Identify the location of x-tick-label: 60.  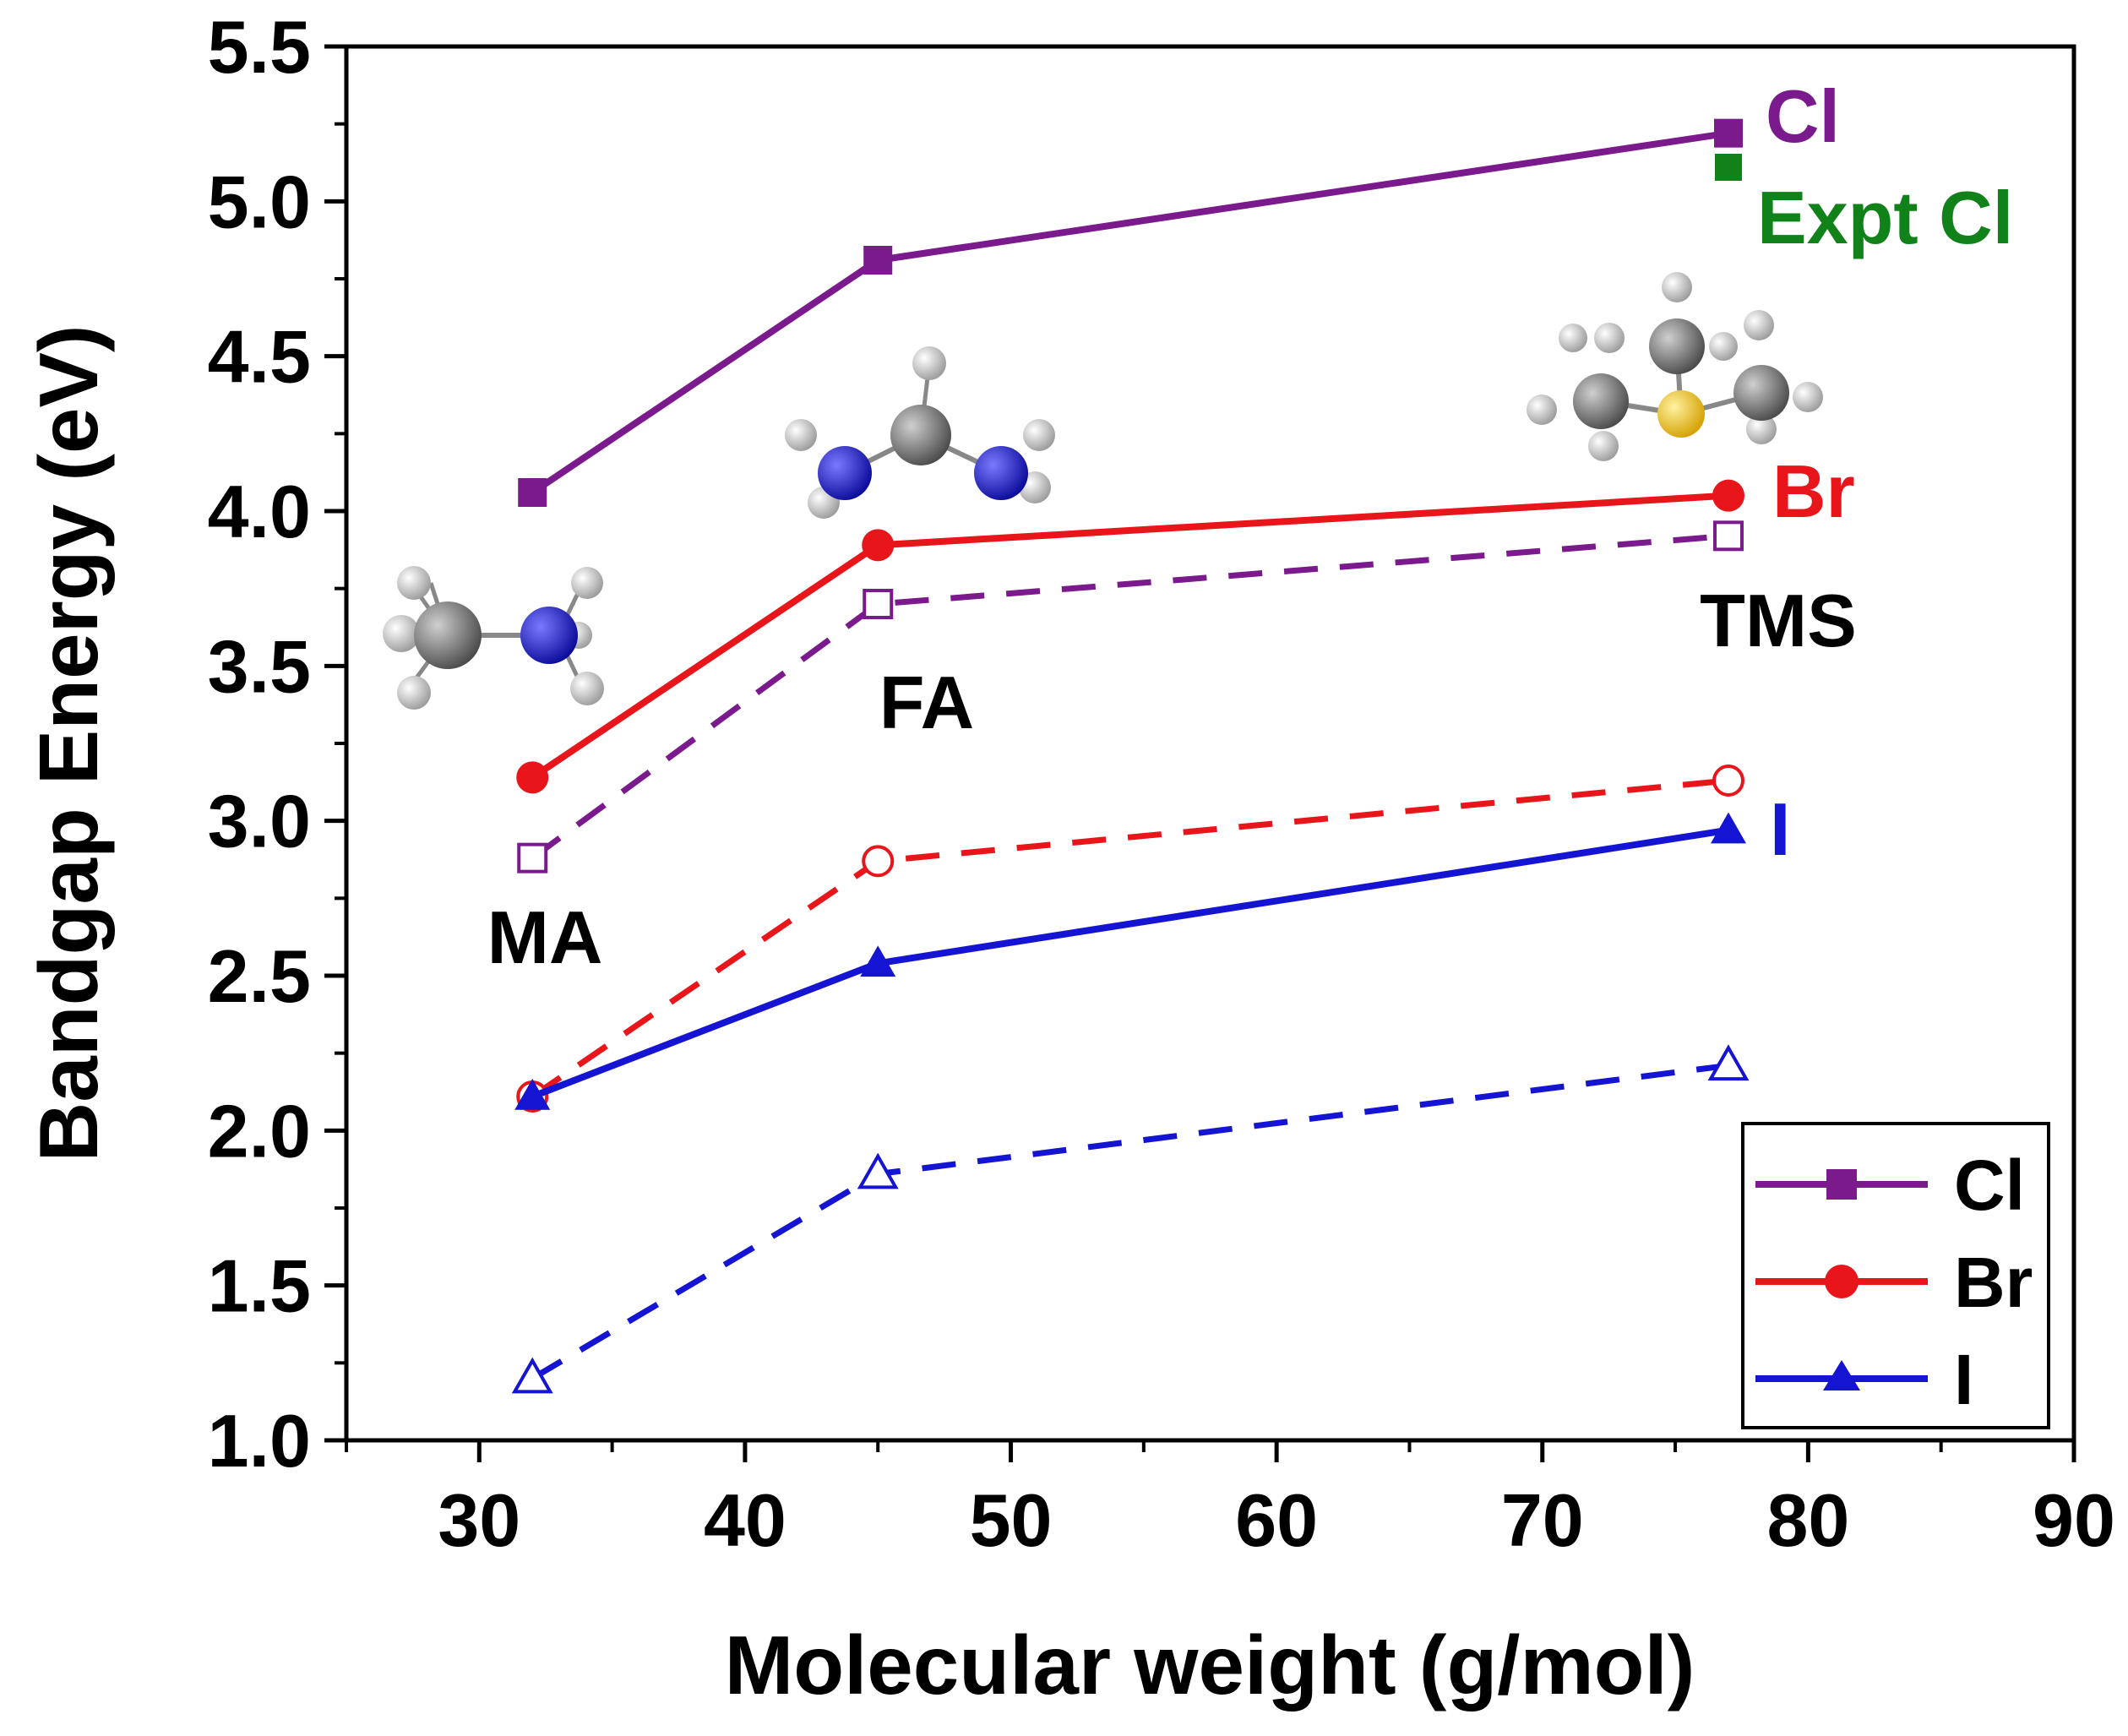
(1276, 1520).